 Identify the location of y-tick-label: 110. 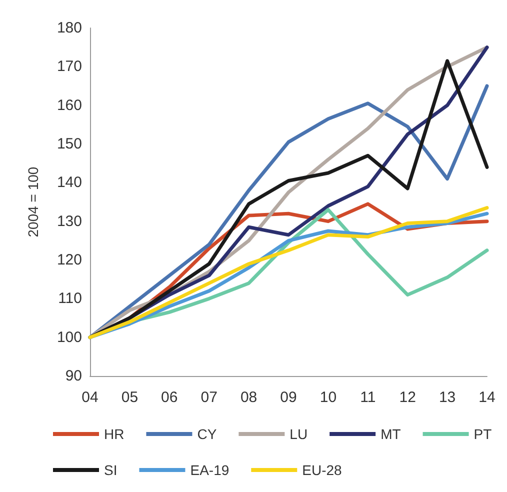
(70, 299).